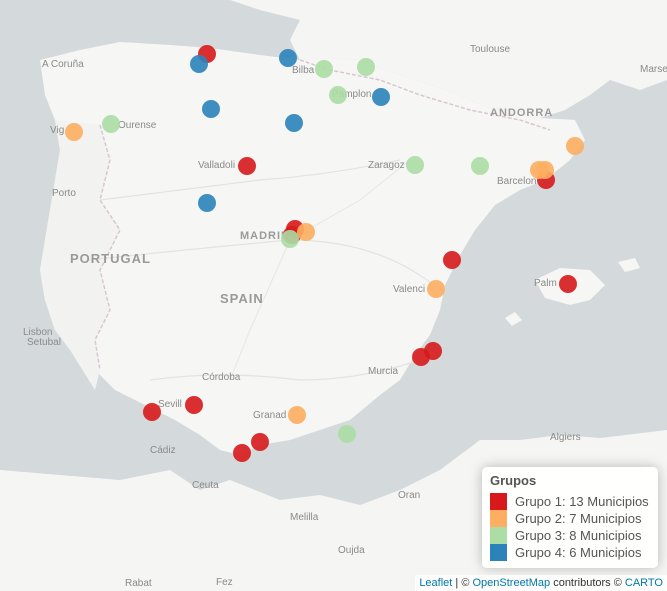 The width and height of the screenshot is (667, 591). I want to click on place-label: Lisbon, so click(38, 332).